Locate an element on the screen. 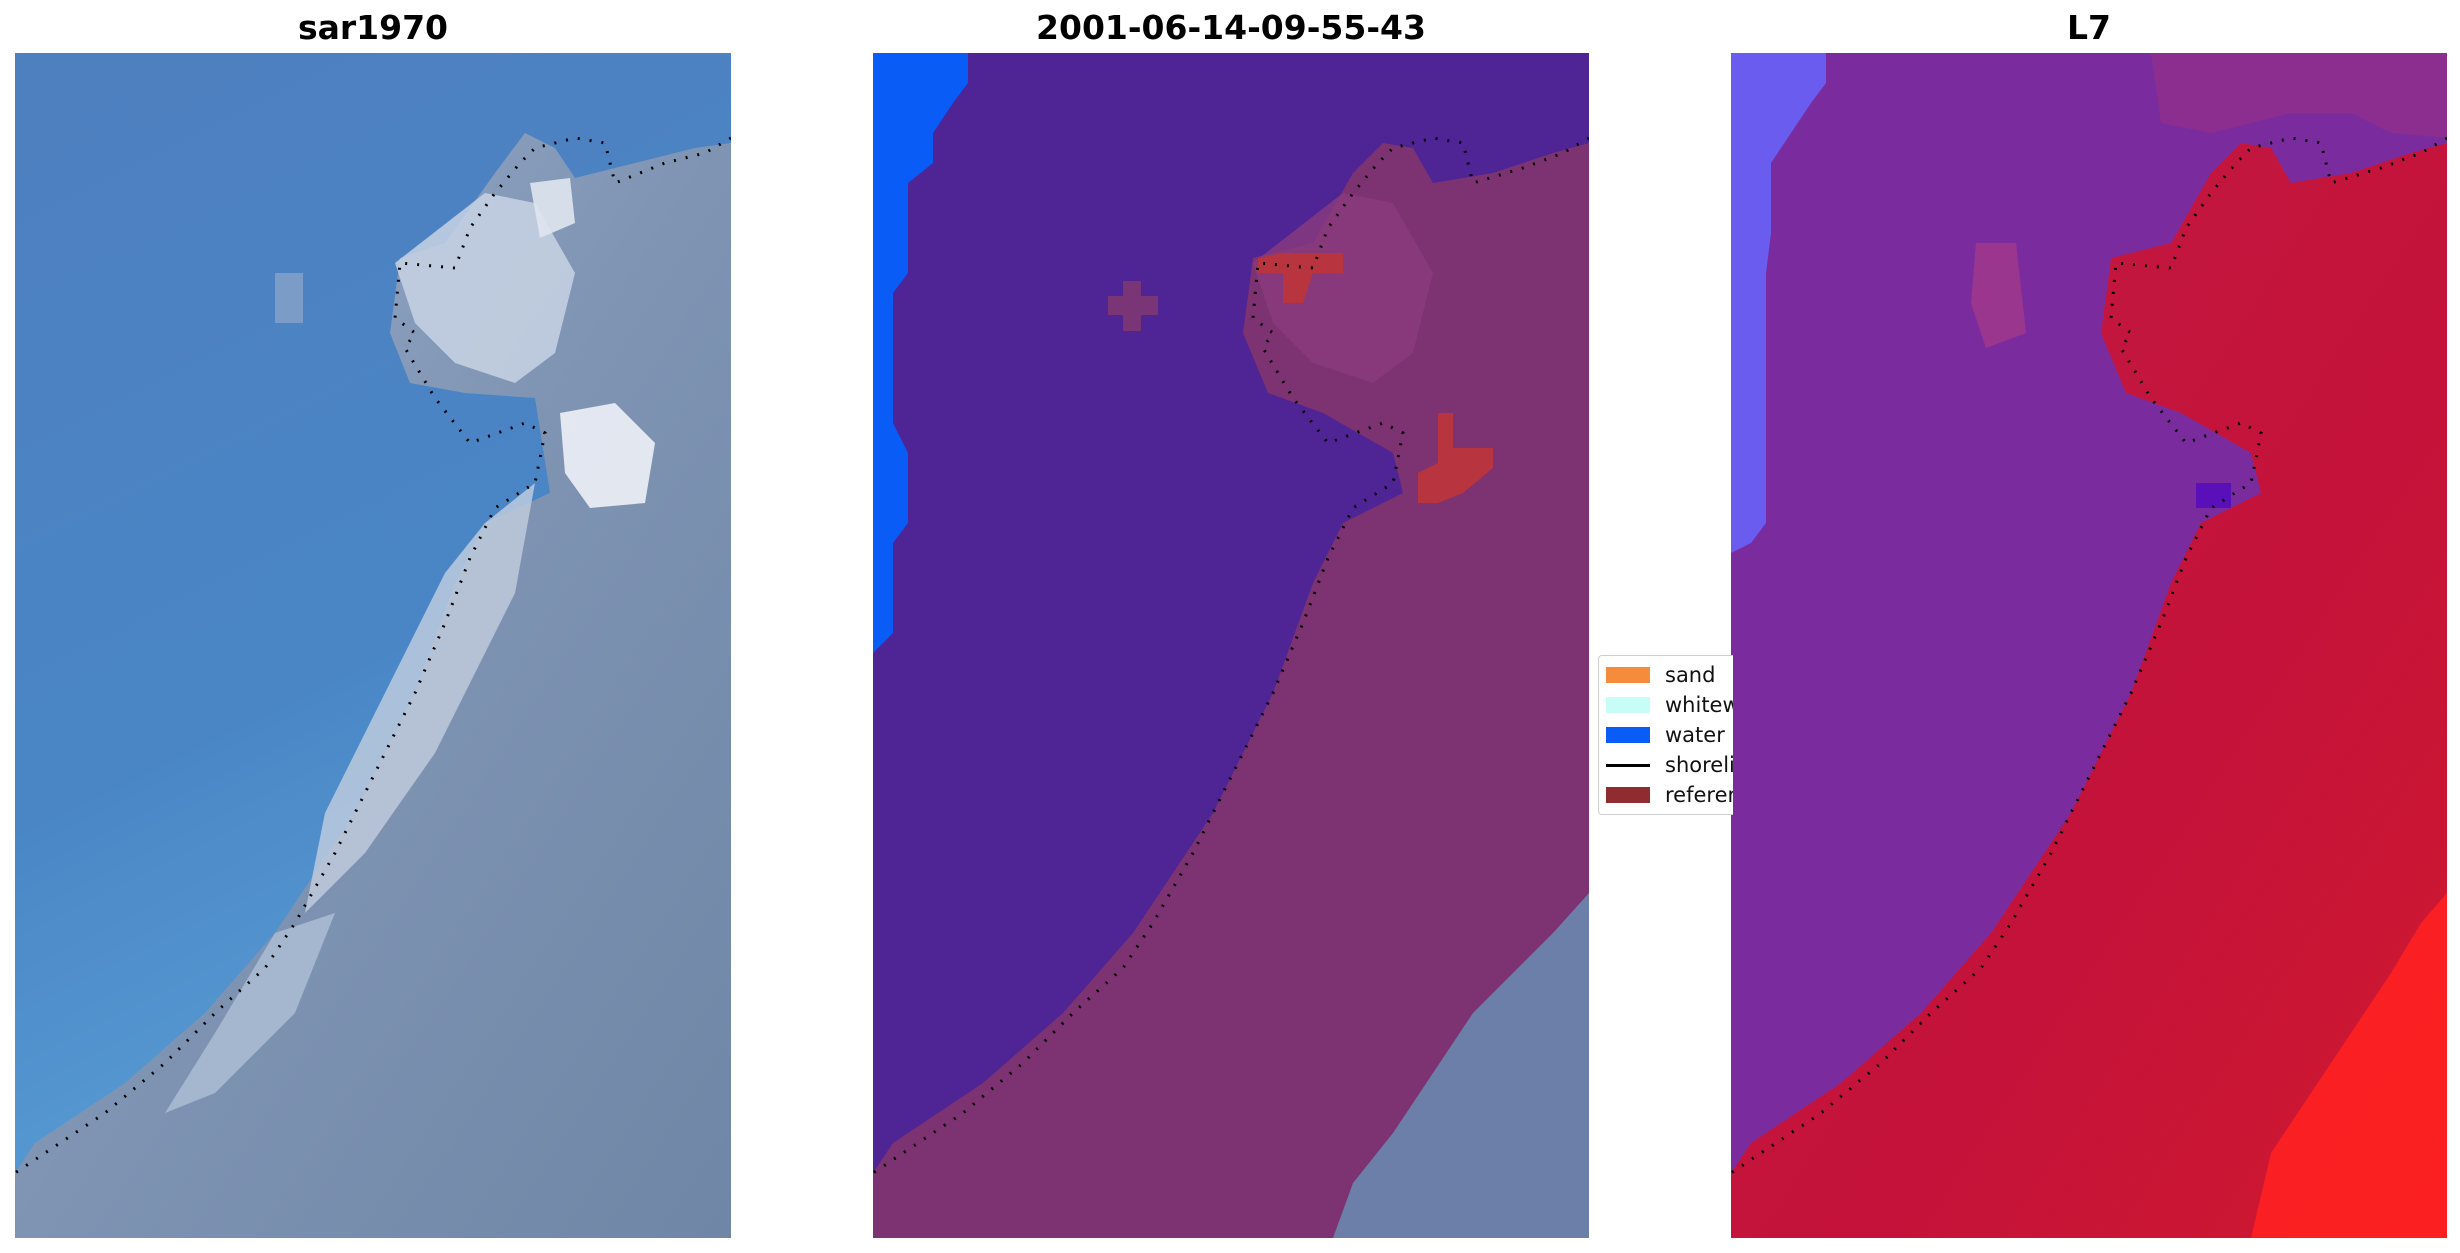 The width and height of the screenshot is (2460, 1253). reference-shoreline-swatch is located at coordinates (1628, 795).